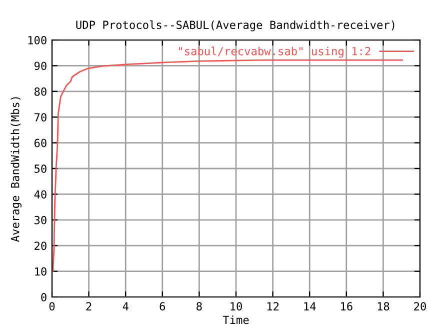 This screenshot has height=328, width=432. What do you see at coordinates (420, 306) in the screenshot?
I see `x-tick-label: 20` at bounding box center [420, 306].